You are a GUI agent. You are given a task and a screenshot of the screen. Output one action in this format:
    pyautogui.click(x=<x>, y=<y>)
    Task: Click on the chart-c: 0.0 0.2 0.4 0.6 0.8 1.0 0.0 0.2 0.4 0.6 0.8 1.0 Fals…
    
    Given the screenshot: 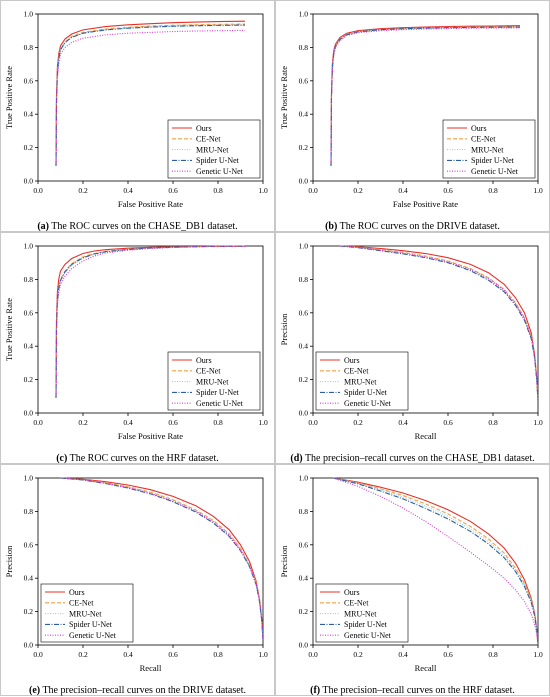 What is the action you would take?
    pyautogui.click(x=136, y=342)
    